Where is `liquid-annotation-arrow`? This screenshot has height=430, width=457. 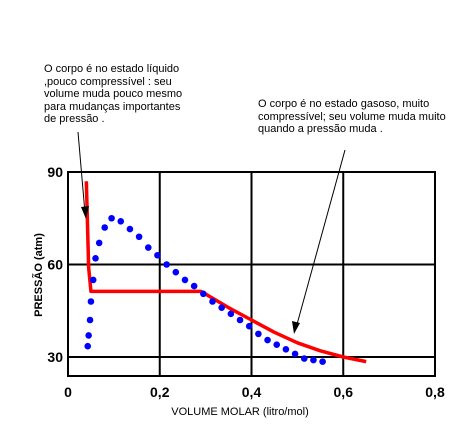
liquid-annotation-arrow is located at coordinates (81, 172).